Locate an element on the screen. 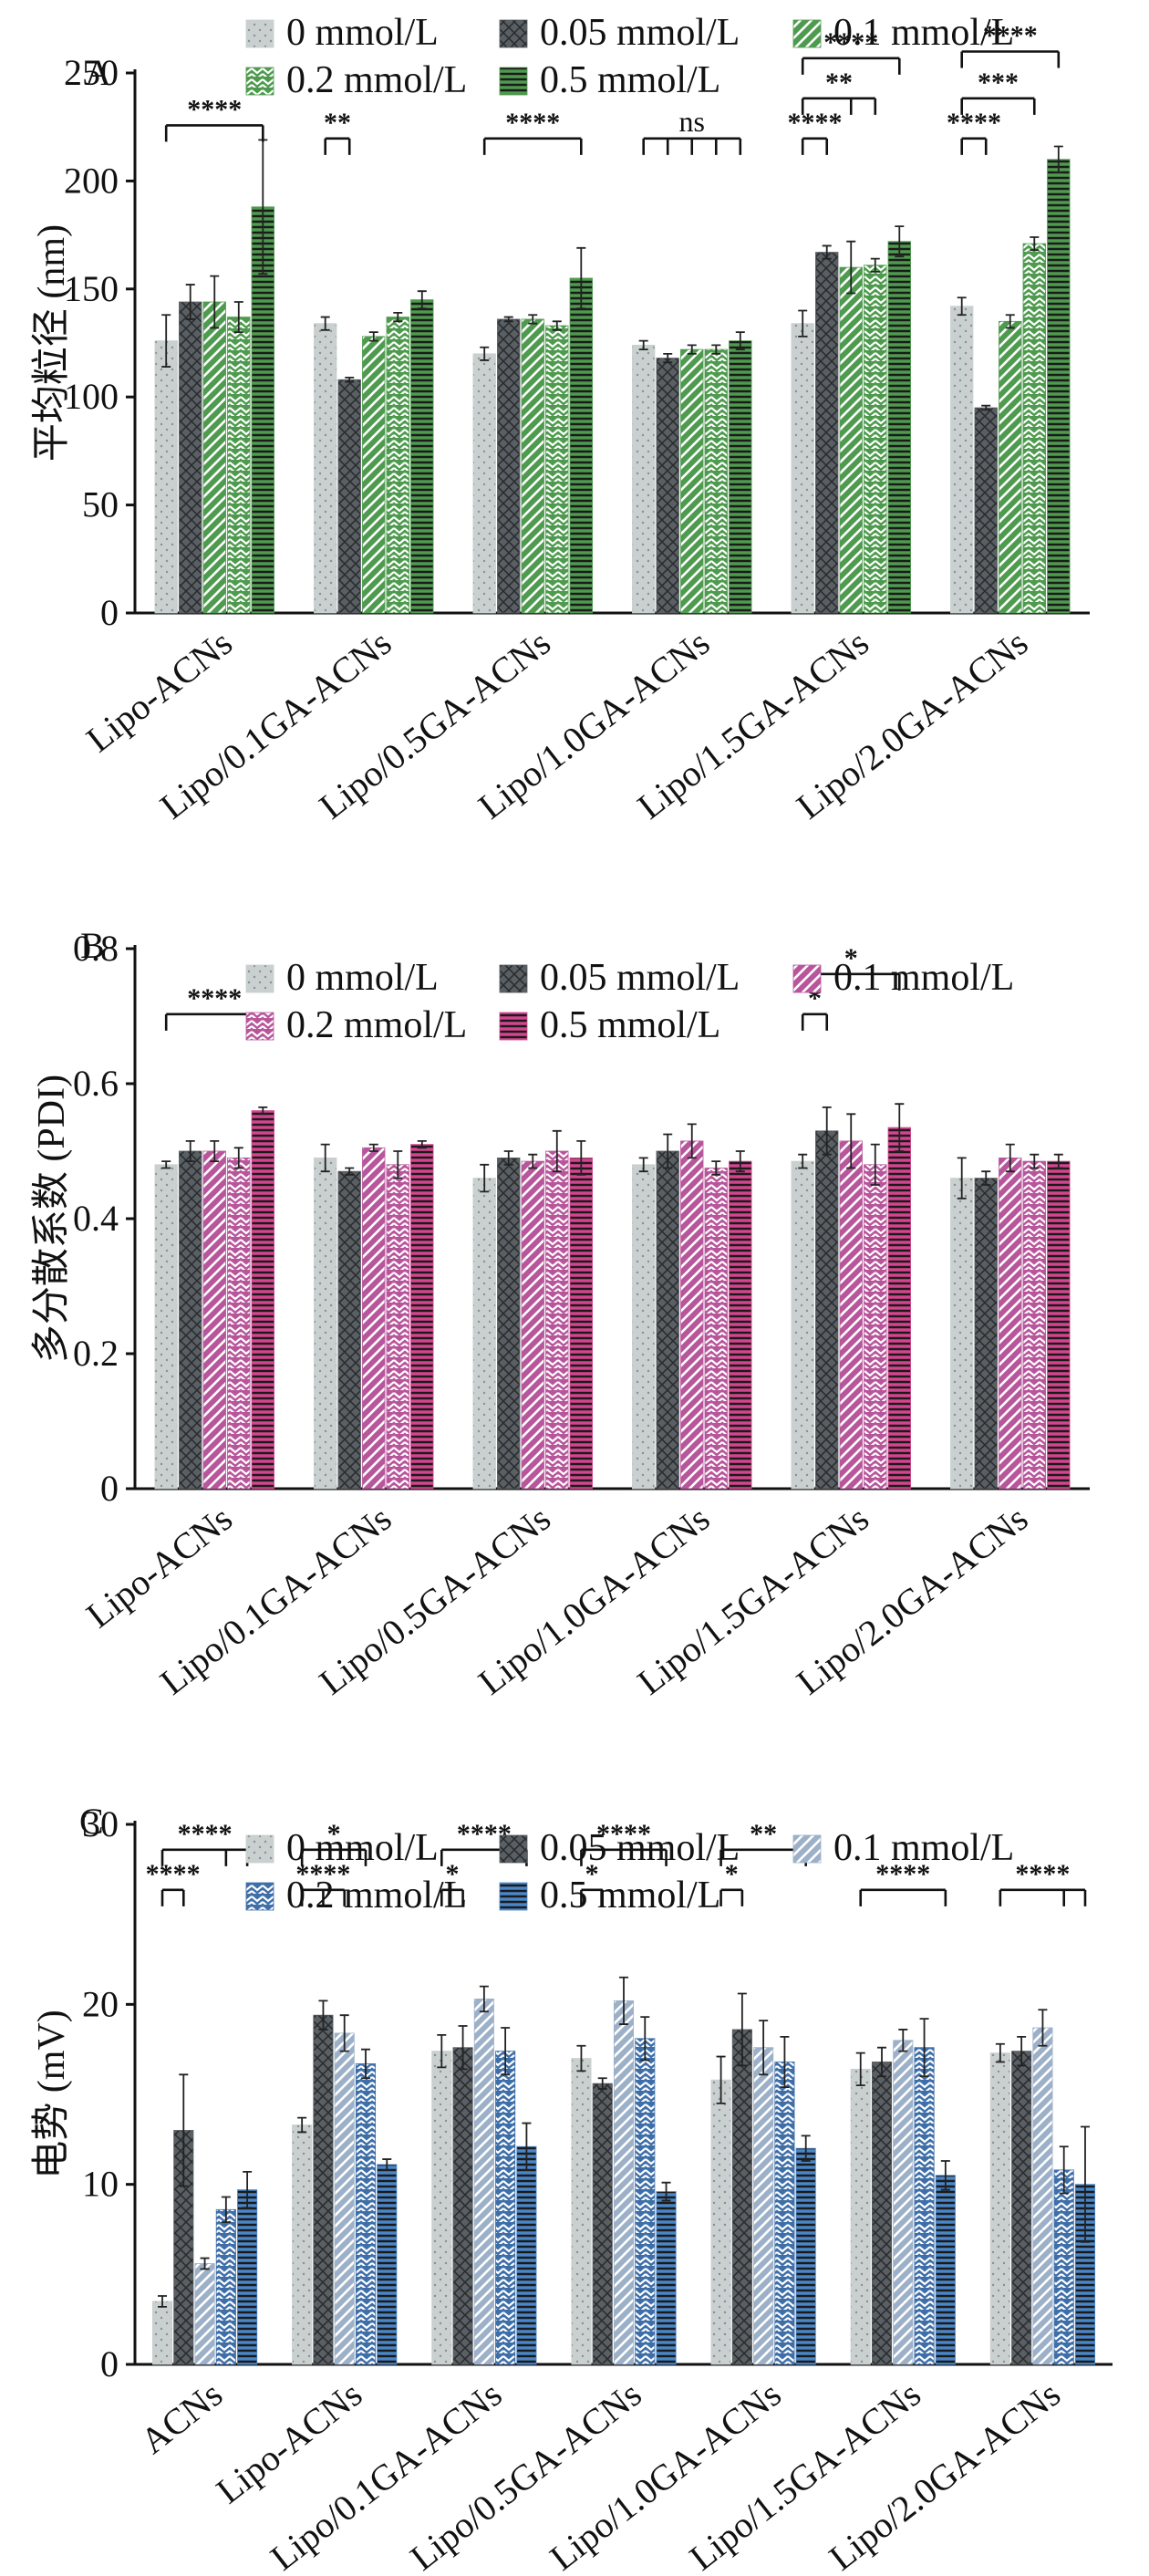 Image resolution: width=1149 pixels, height=2576 pixels. y-tick-label: 30 is located at coordinates (100, 1823).